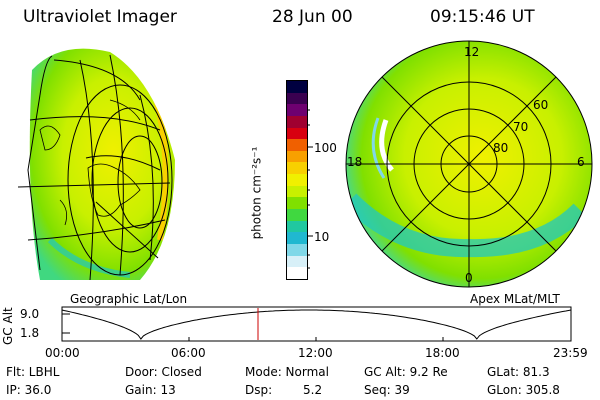  I want to click on geographic-caption: Geographic Lat/Lon, so click(129, 299).